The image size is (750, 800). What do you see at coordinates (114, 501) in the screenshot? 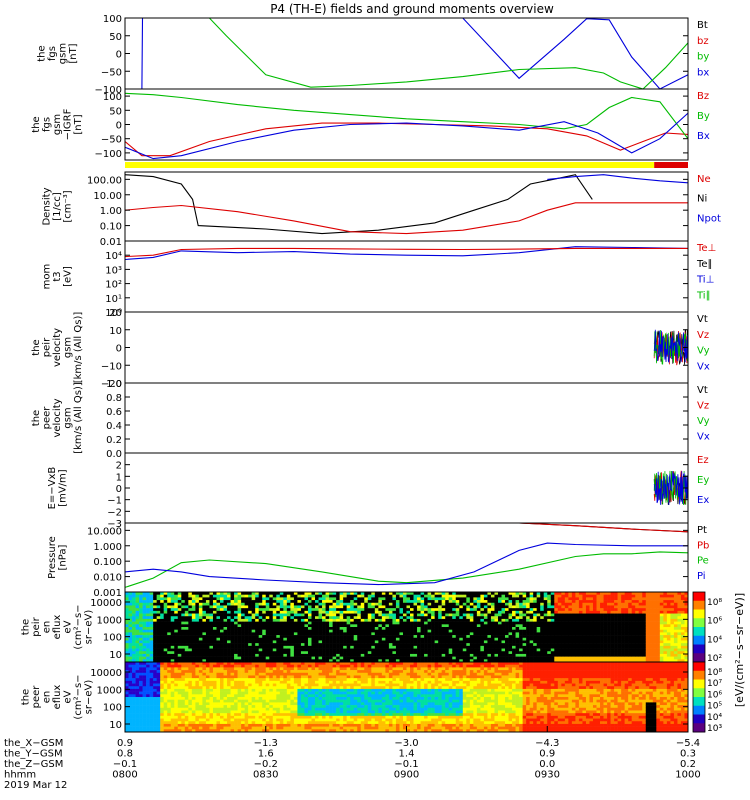
I see `y-tick-label: −1` at bounding box center [114, 501].